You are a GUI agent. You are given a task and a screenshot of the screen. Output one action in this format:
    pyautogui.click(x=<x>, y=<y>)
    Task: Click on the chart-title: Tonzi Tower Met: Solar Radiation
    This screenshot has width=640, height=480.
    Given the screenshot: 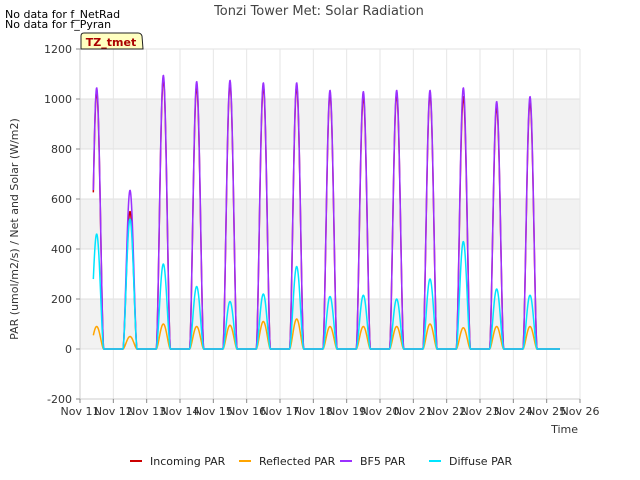 What is the action you would take?
    pyautogui.click(x=318, y=11)
    